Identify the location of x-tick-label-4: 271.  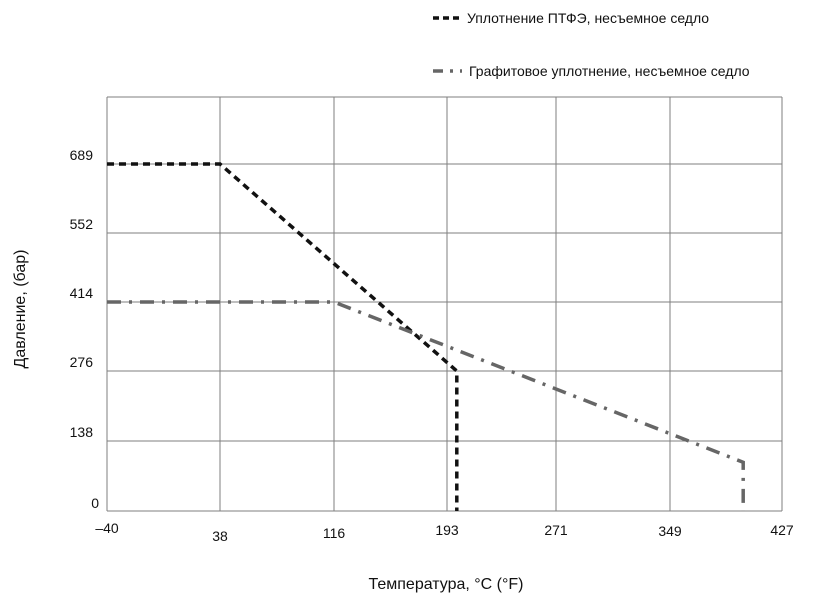
(556, 530).